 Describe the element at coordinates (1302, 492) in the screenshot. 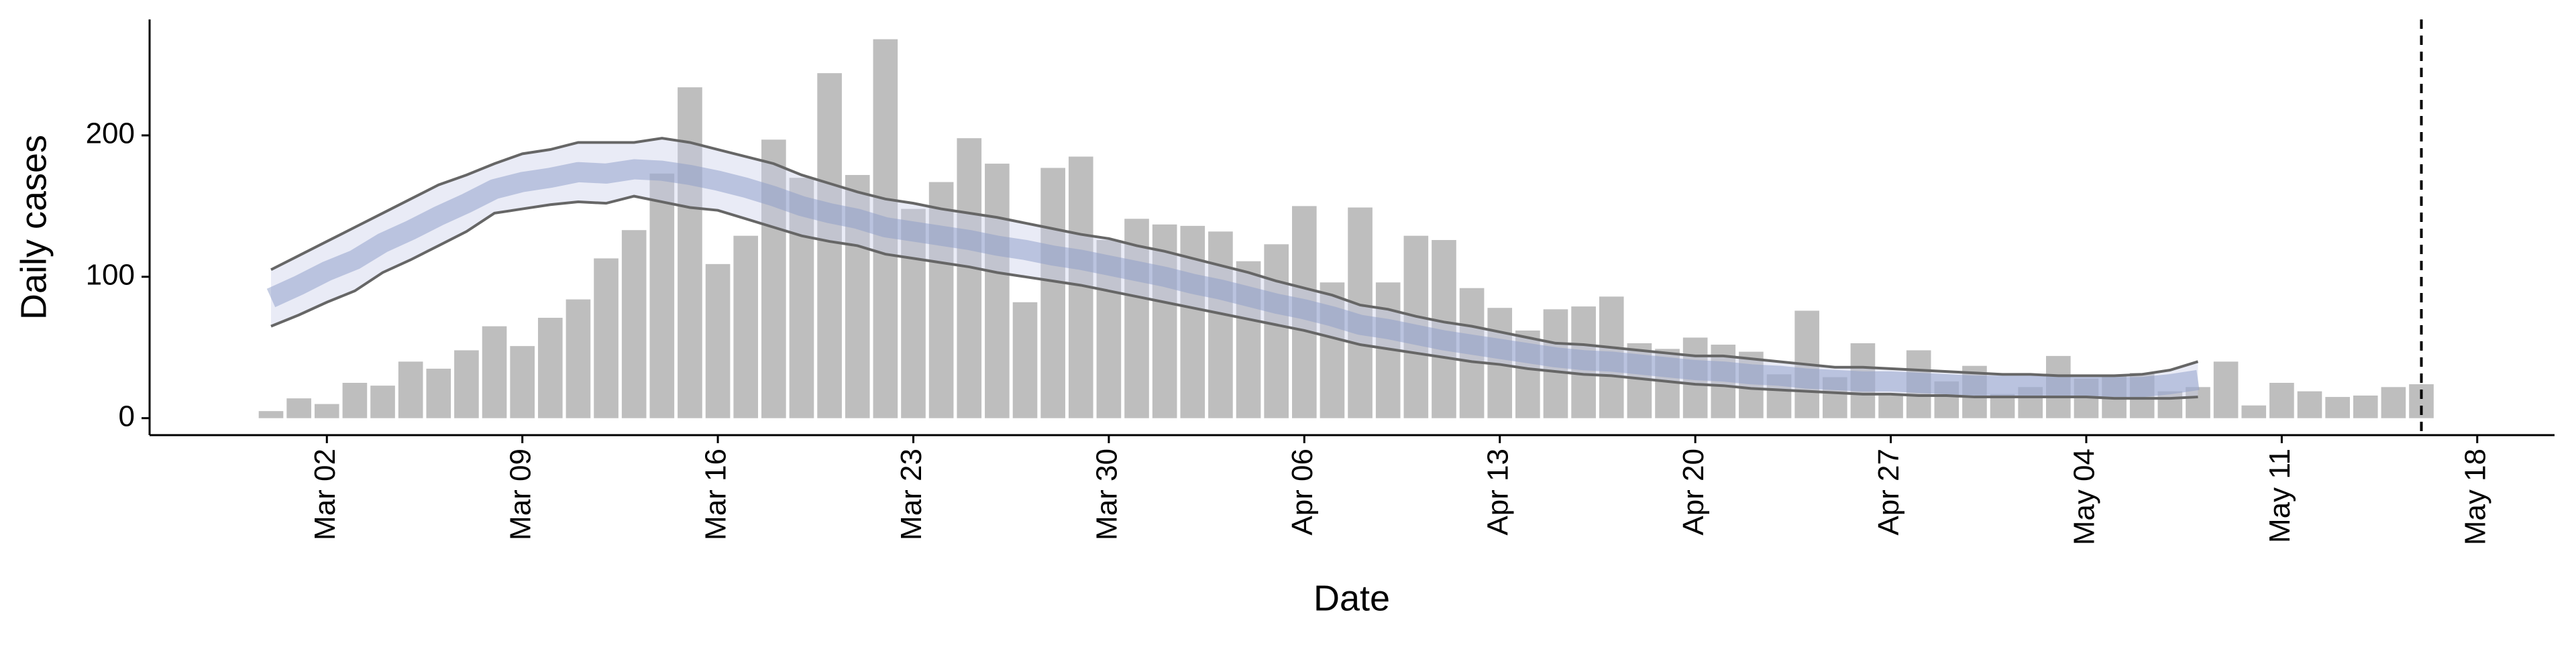

I see `x-tick-label: Apr 06` at that location.